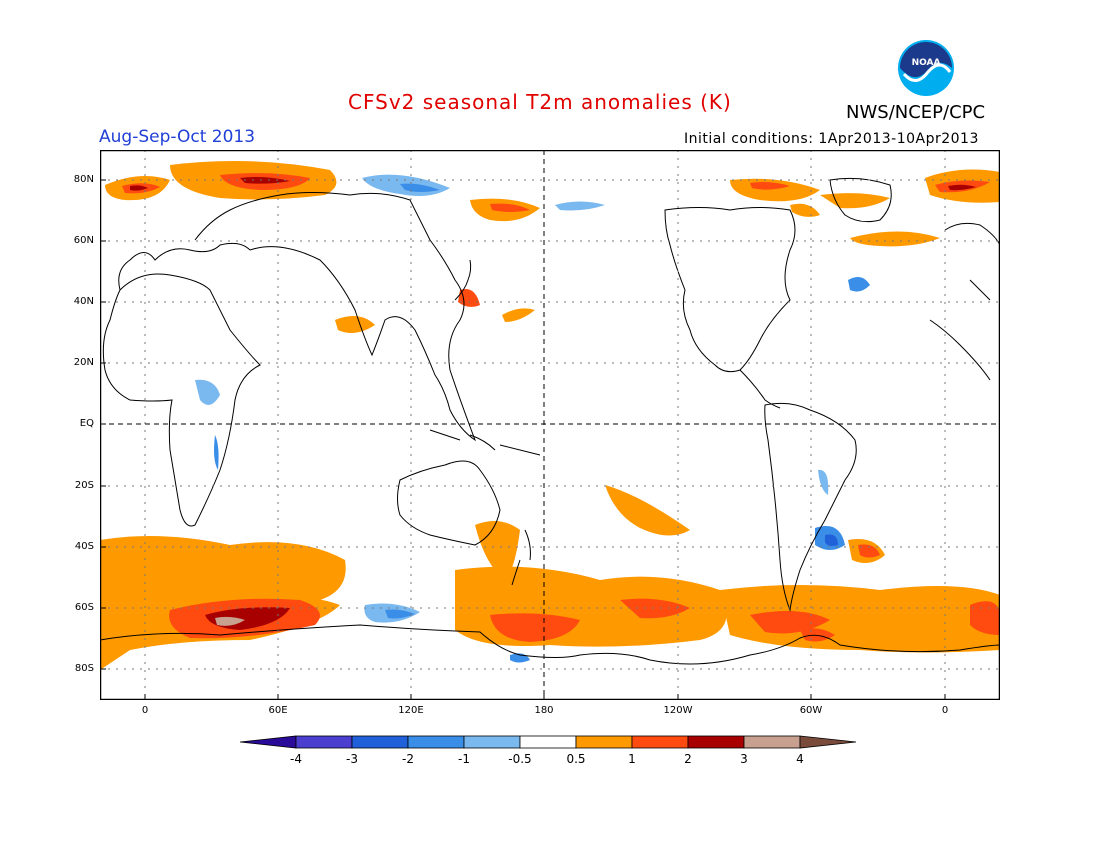 This screenshot has width=1100, height=850. I want to click on lon-tick-label: 180, so click(544, 710).